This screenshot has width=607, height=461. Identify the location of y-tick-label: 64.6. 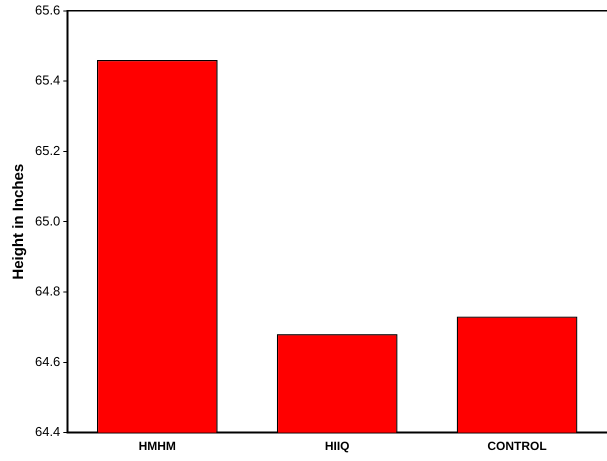
(47, 361).